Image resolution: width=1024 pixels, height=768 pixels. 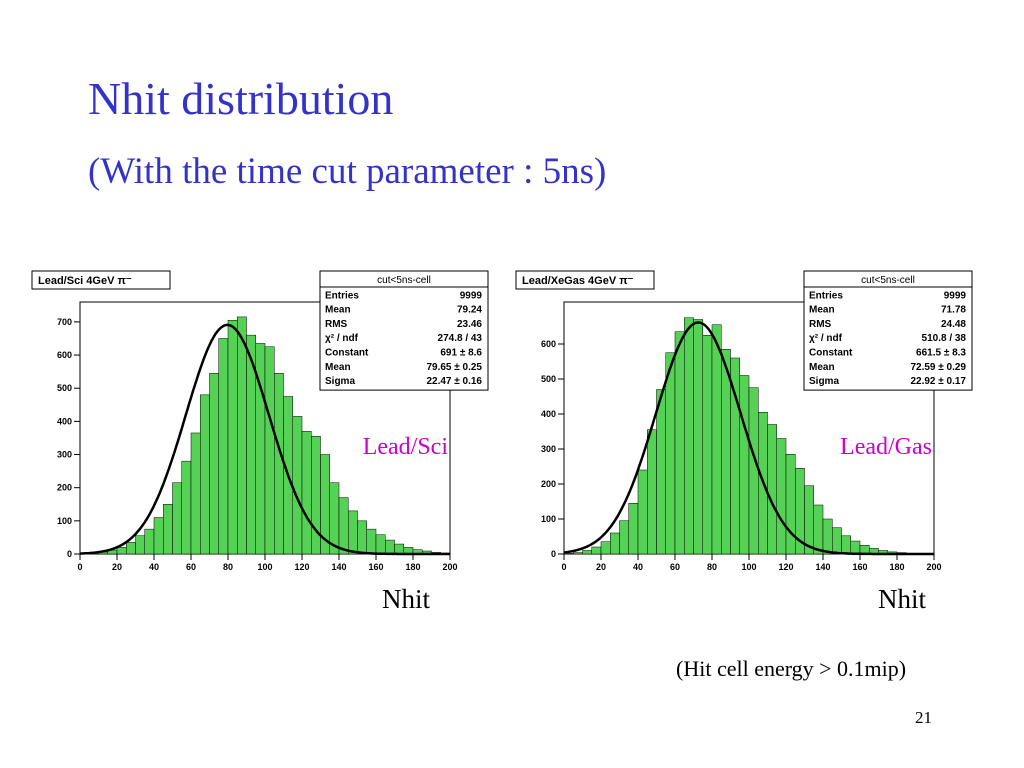 What do you see at coordinates (469, 310) in the screenshot?
I see `stats-value: 79.24` at bounding box center [469, 310].